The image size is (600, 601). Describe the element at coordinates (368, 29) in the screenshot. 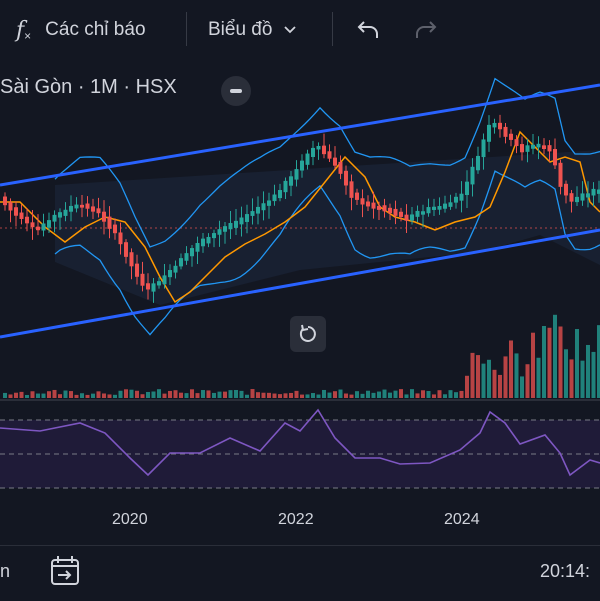

I see `undo-icon` at that location.